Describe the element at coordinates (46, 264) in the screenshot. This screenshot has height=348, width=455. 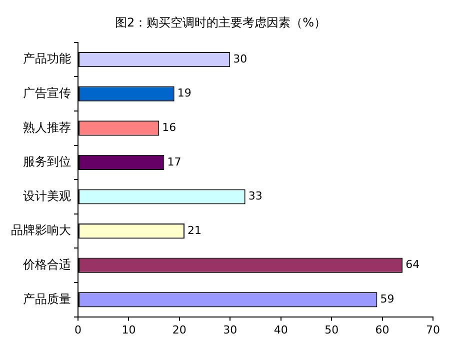
I see `y-tick-label: 价格合适` at that location.